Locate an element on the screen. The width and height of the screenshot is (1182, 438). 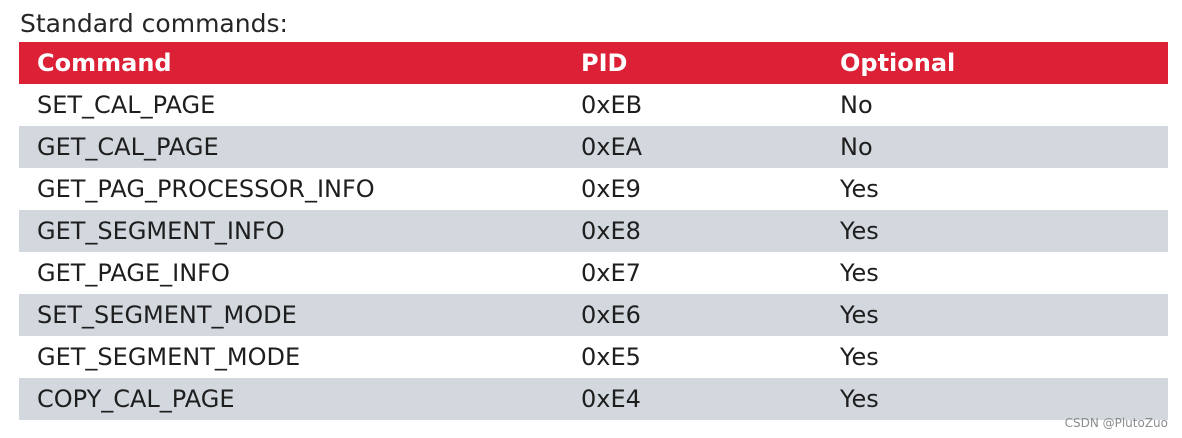
column-header-command: Command is located at coordinates (104, 63).